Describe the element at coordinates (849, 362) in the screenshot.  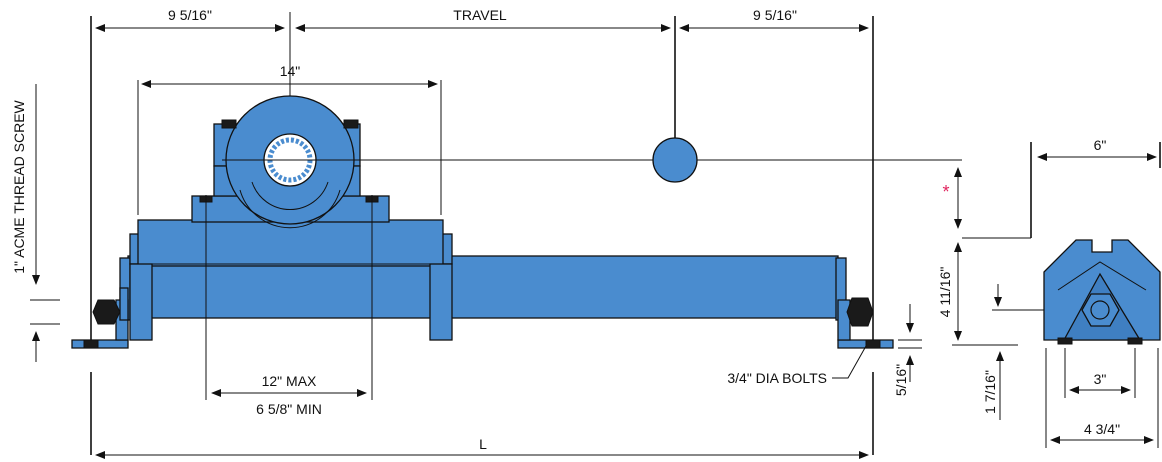
I see `bolts-leader` at that location.